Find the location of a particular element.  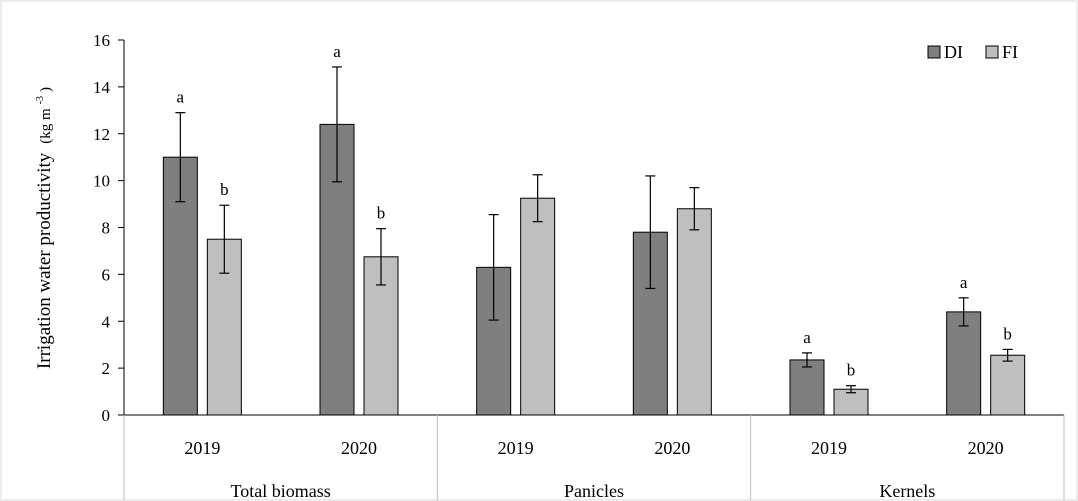

x-group-label: Total biomass is located at coordinates (281, 491).